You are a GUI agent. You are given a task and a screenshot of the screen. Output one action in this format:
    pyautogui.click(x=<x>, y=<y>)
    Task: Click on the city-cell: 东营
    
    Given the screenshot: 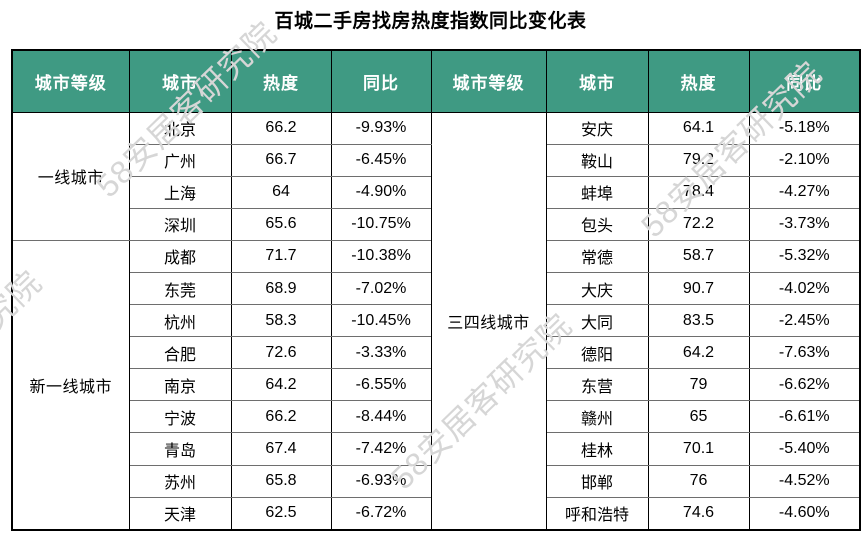 What is the action you would take?
    pyautogui.click(x=597, y=385)
    